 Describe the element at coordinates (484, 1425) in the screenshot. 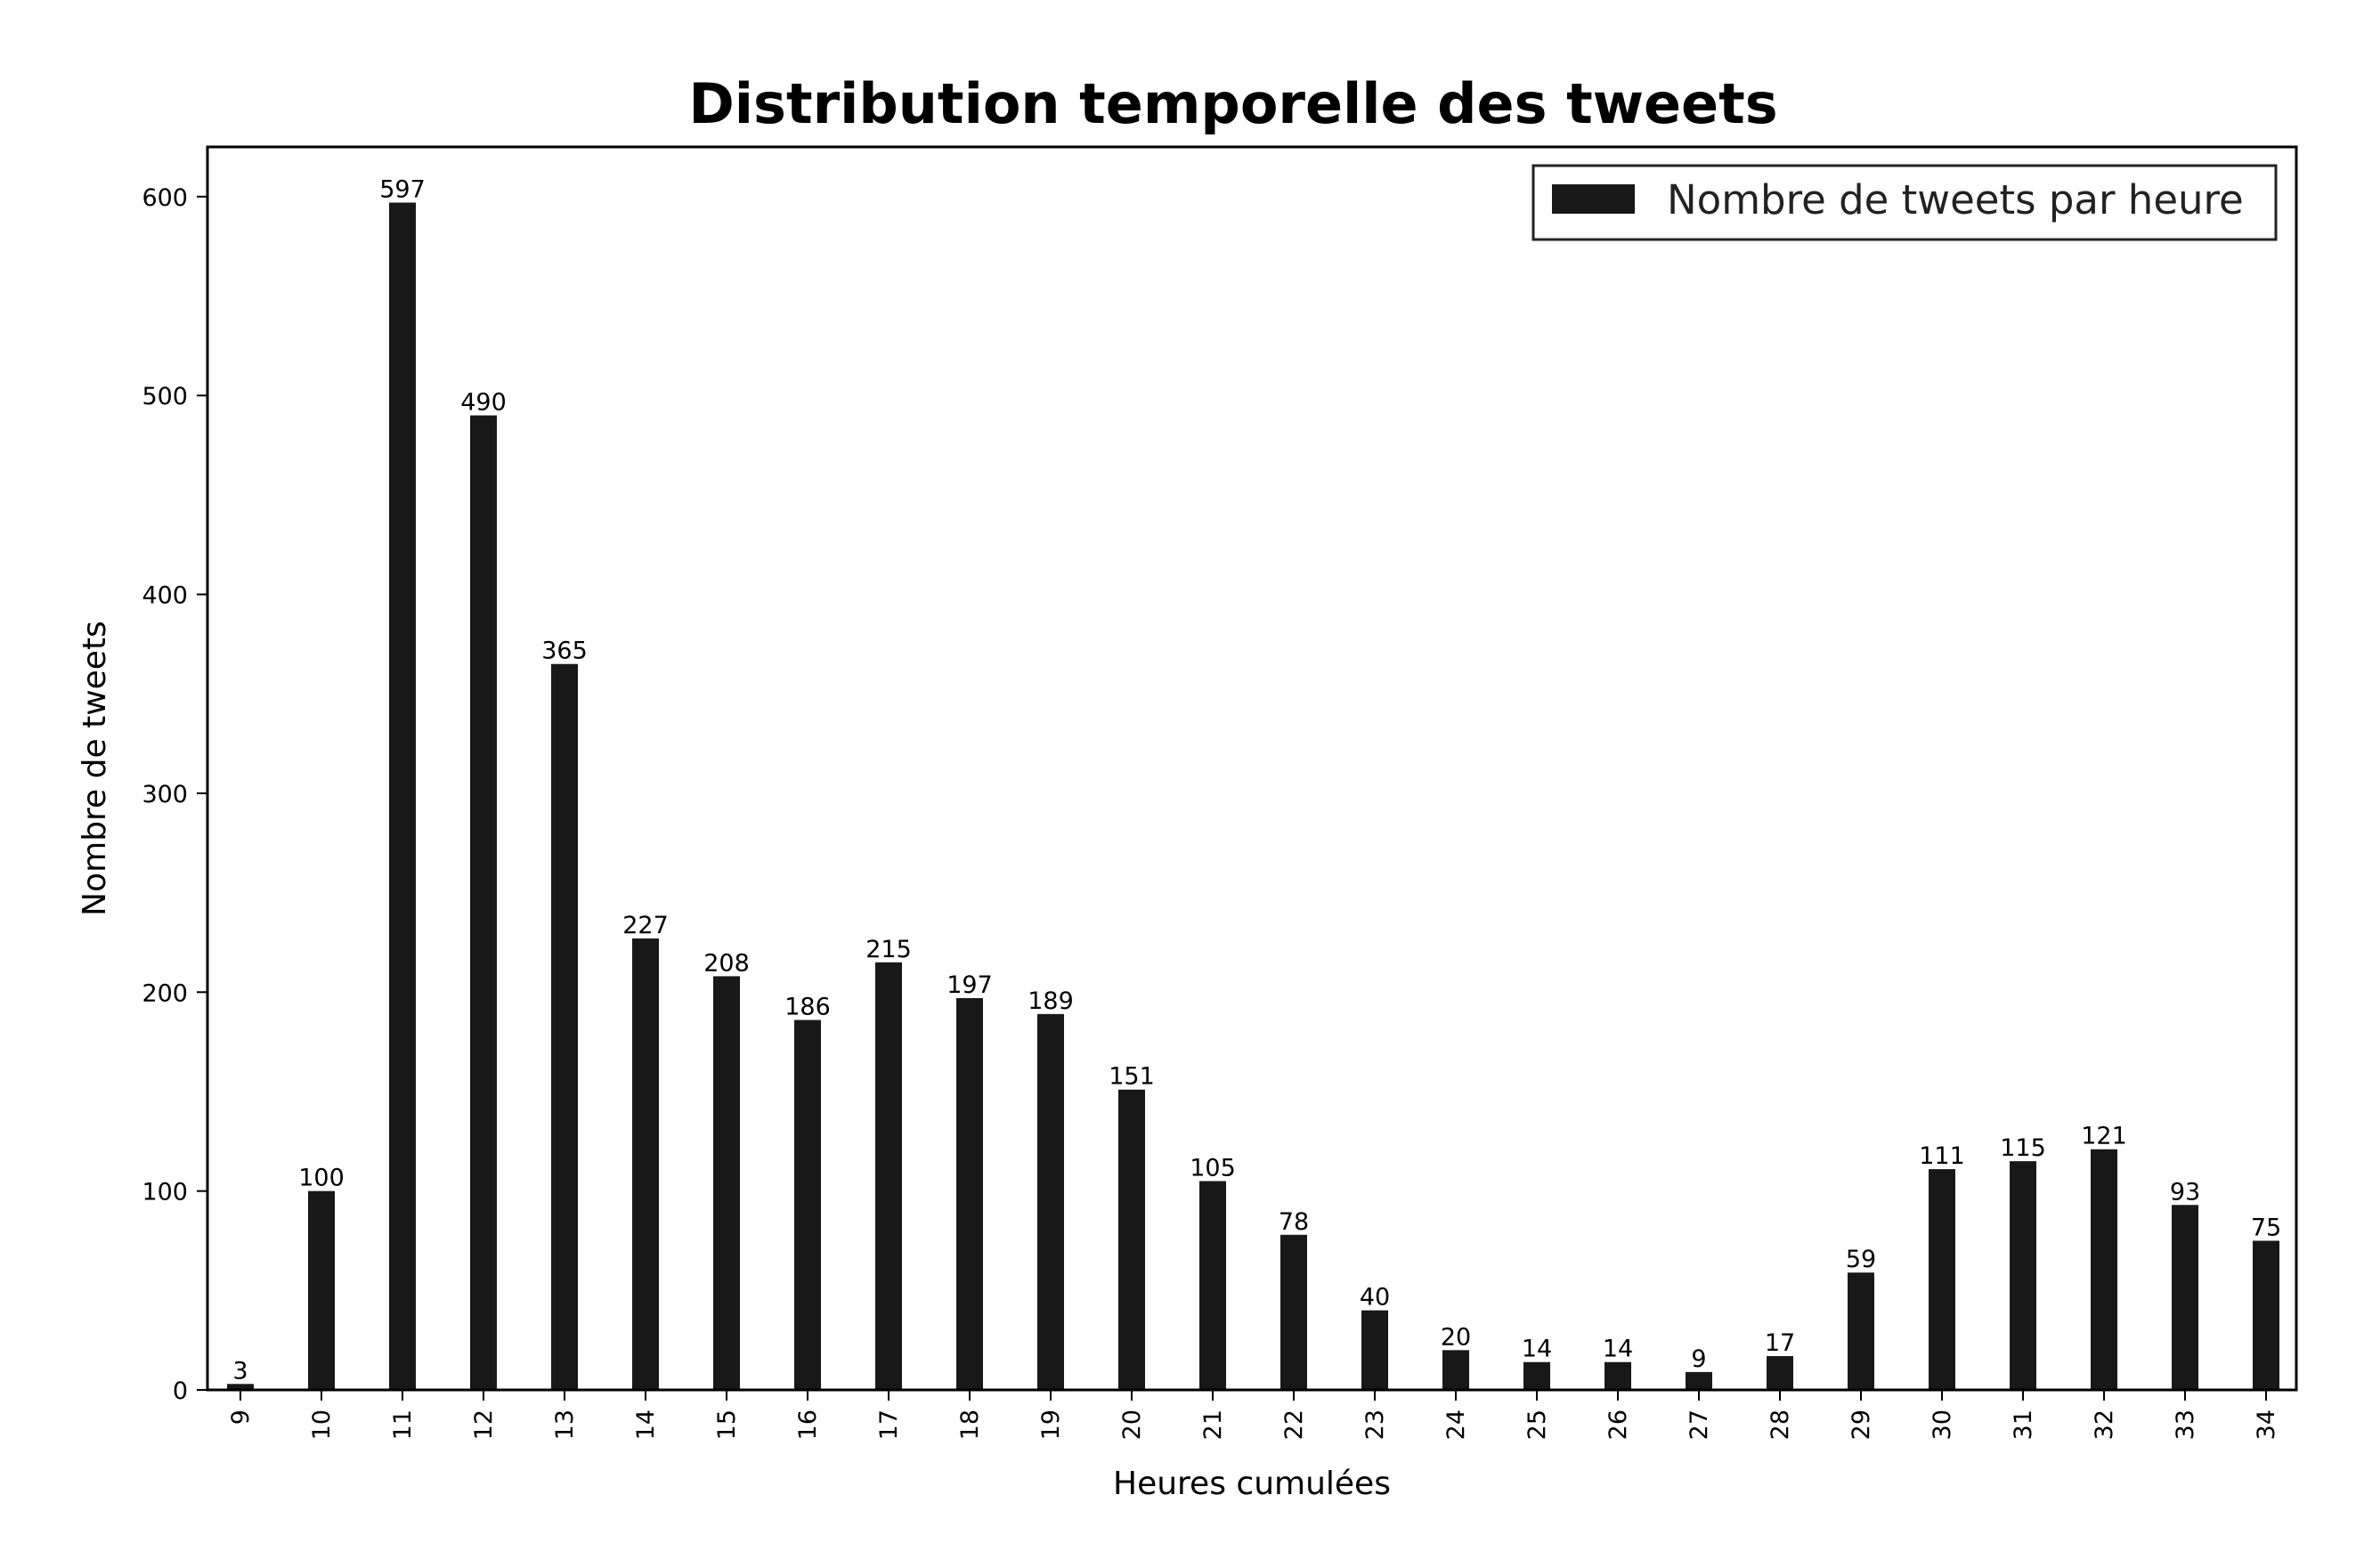

I see `x-tick-label-12: 12` at that location.